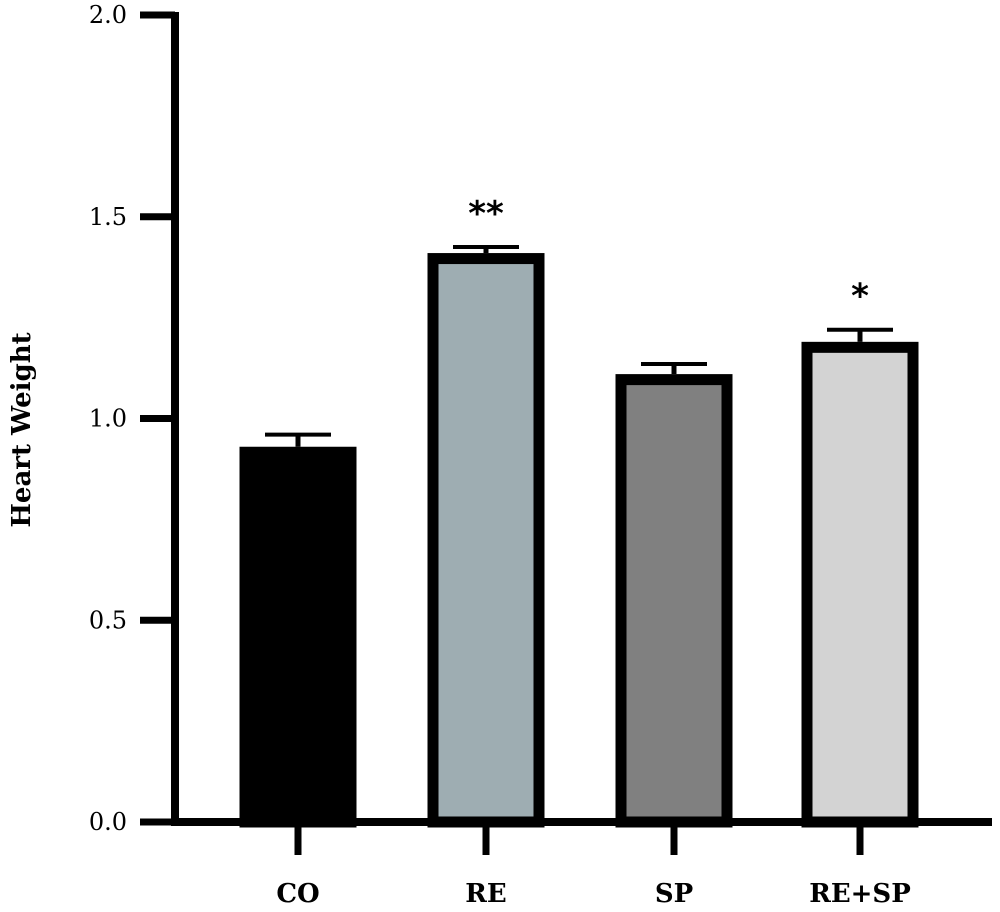  I want to click on y-axis-title: Heart Weight, so click(22, 429).